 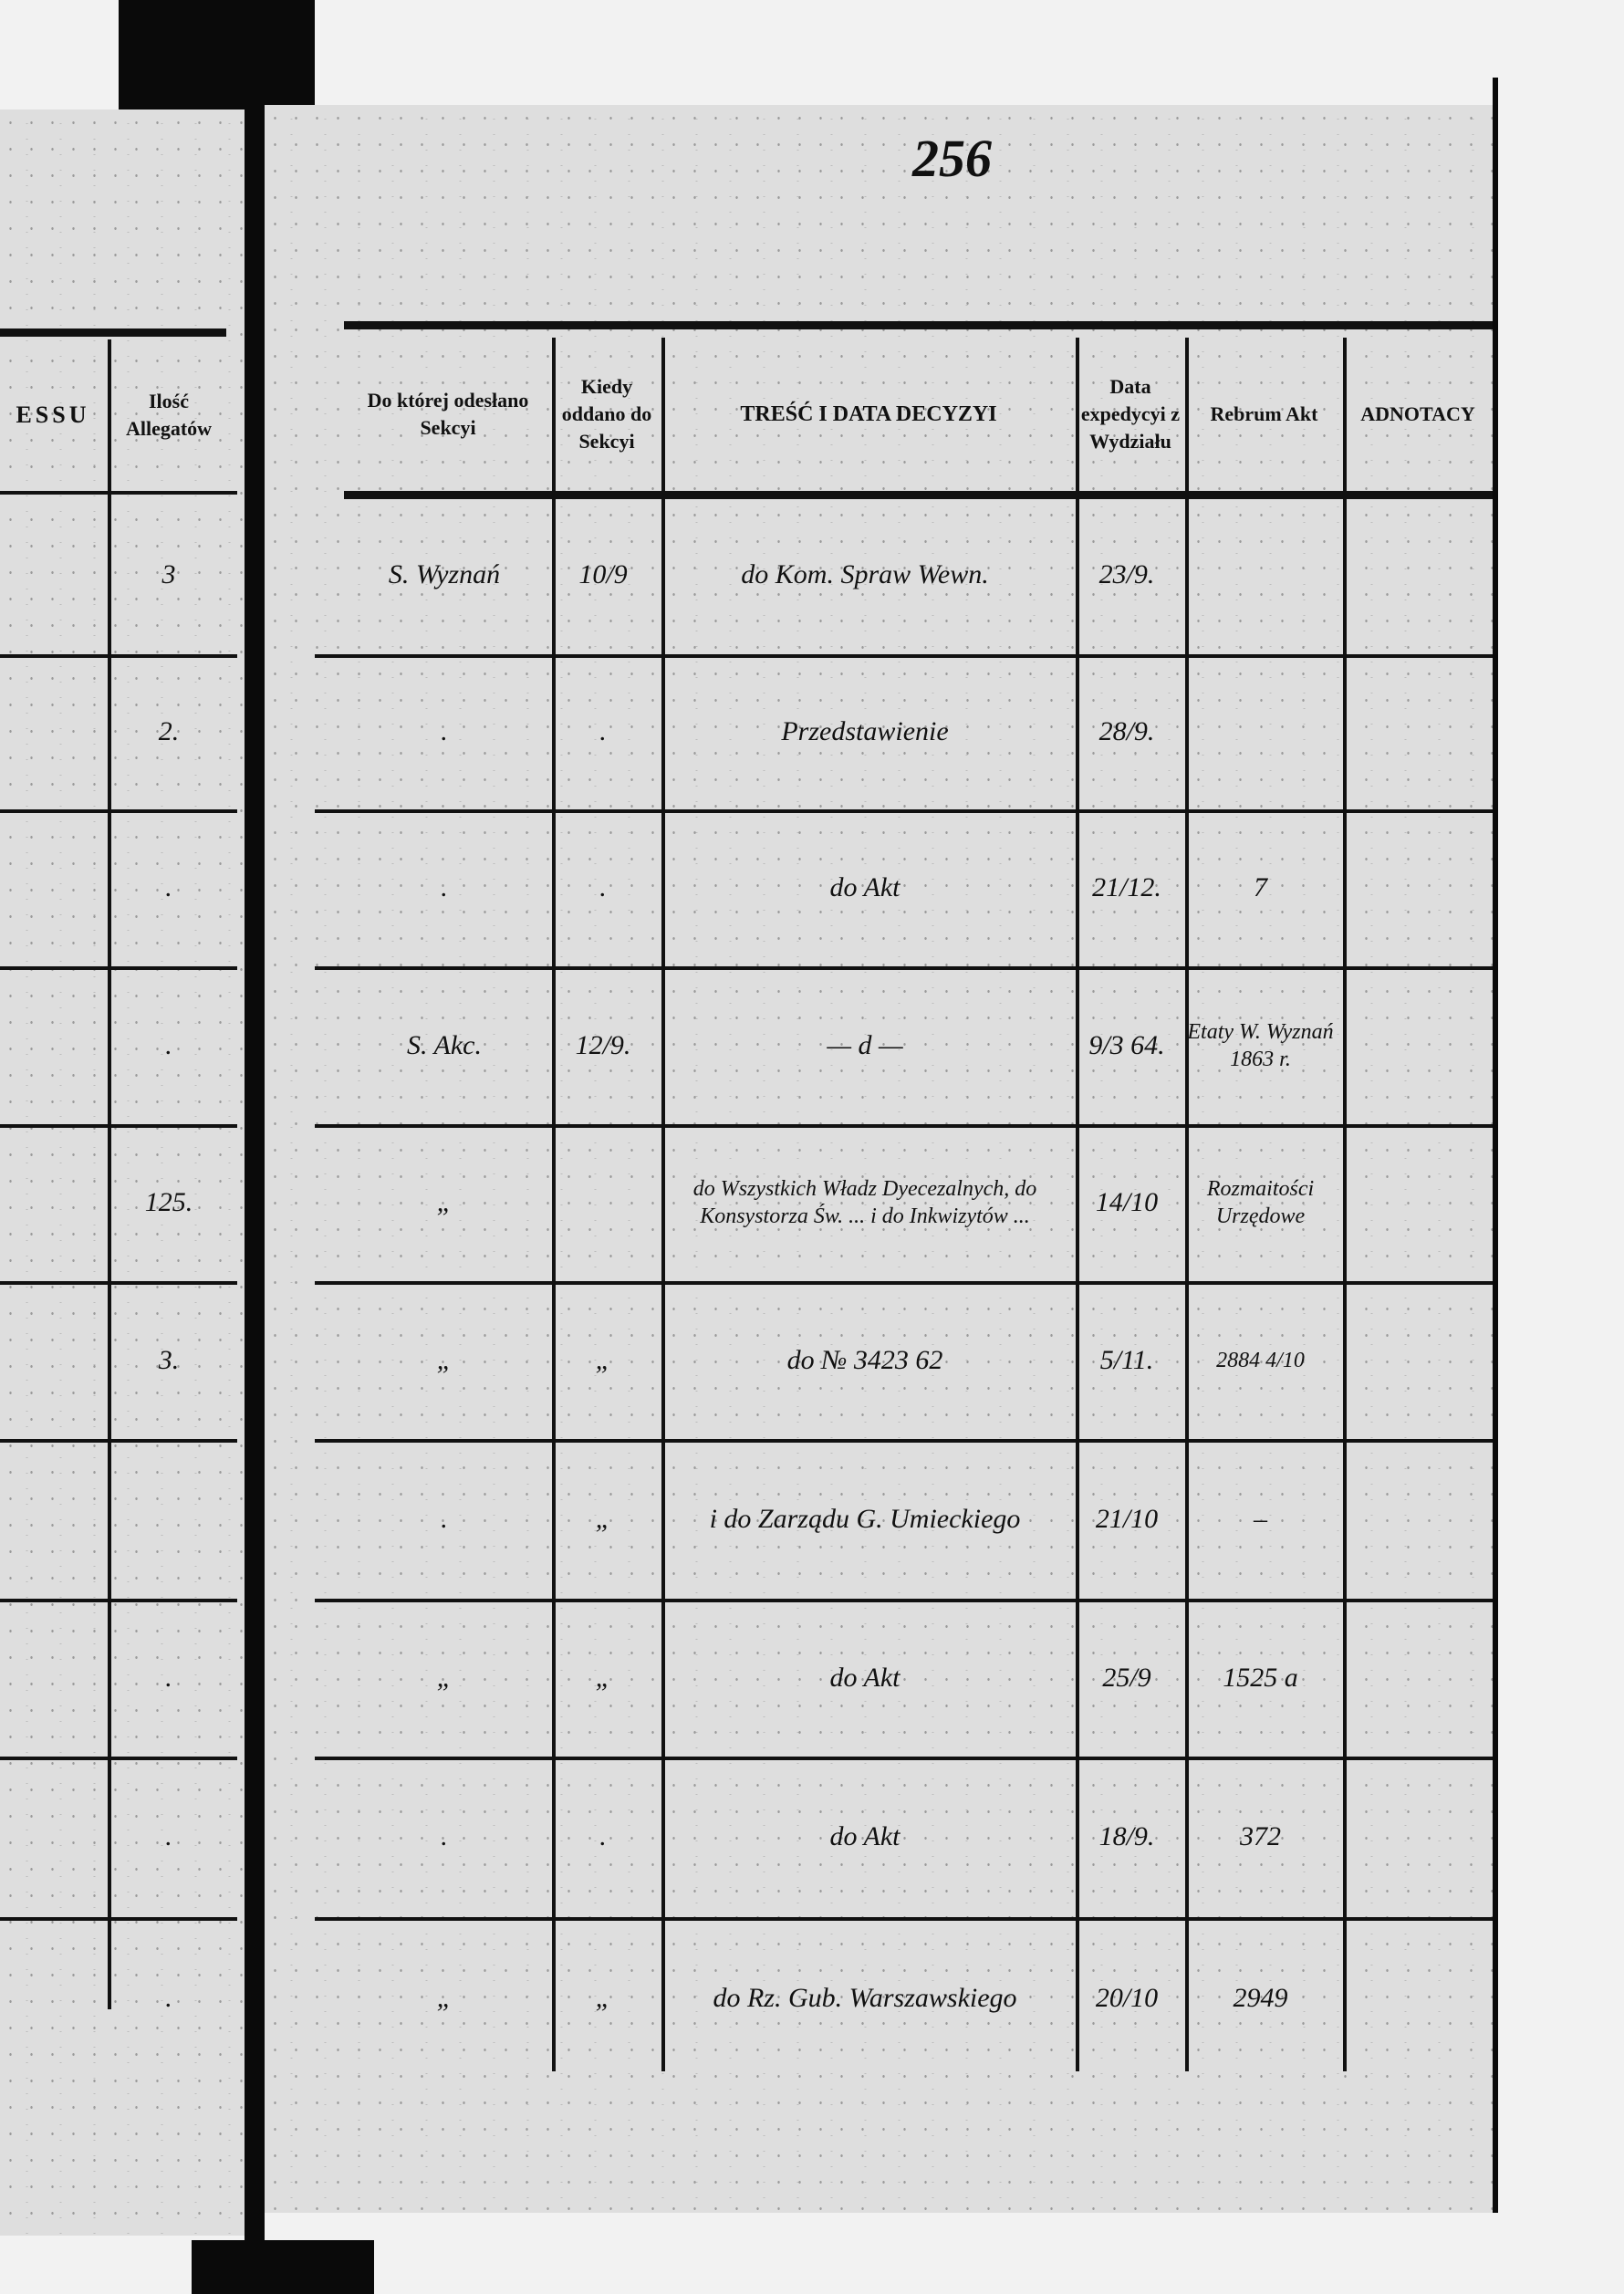 I want to click on allegat-count: 2., so click(x=169, y=731).